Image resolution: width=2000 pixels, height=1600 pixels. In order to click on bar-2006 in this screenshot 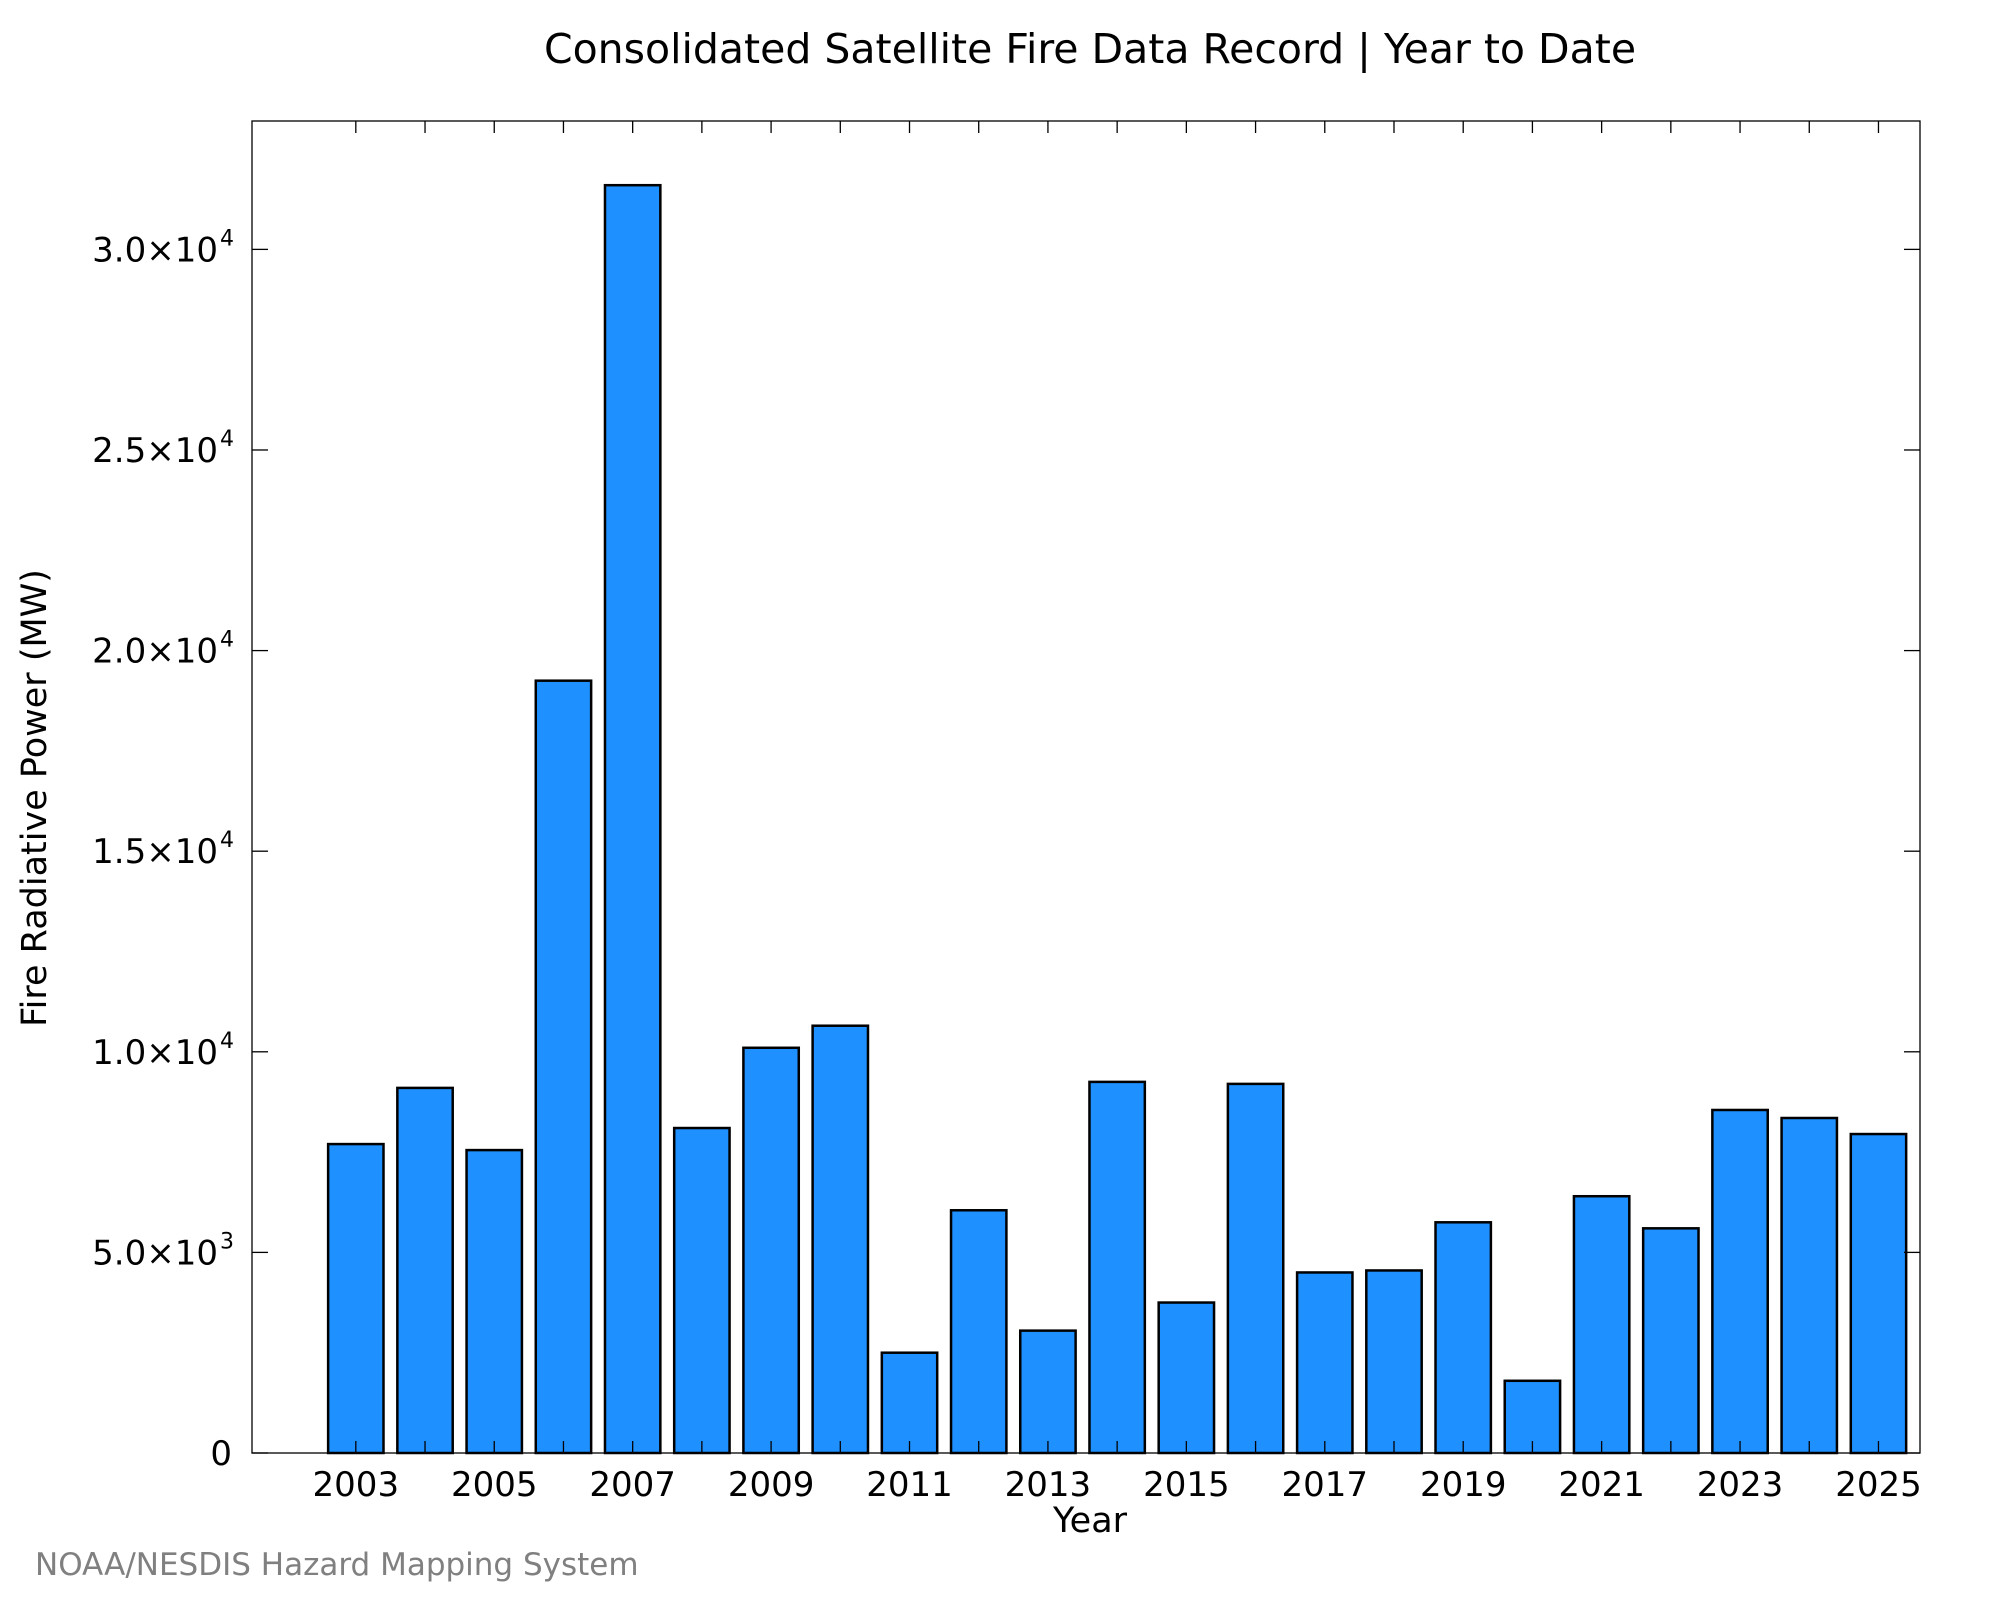, I will do `click(563, 1067)`.